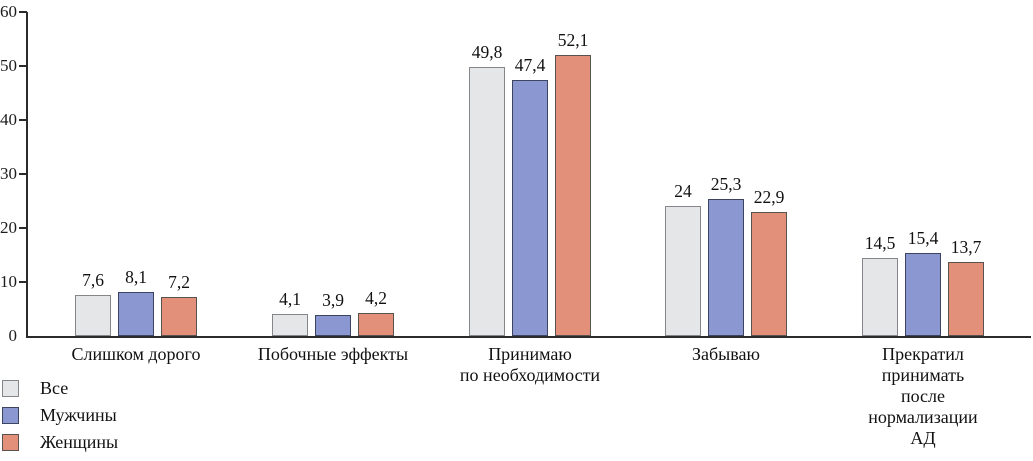 Image resolution: width=1033 pixels, height=461 pixels. What do you see at coordinates (8, 173) in the screenshot?
I see `y-axis-tick-label: 30` at bounding box center [8, 173].